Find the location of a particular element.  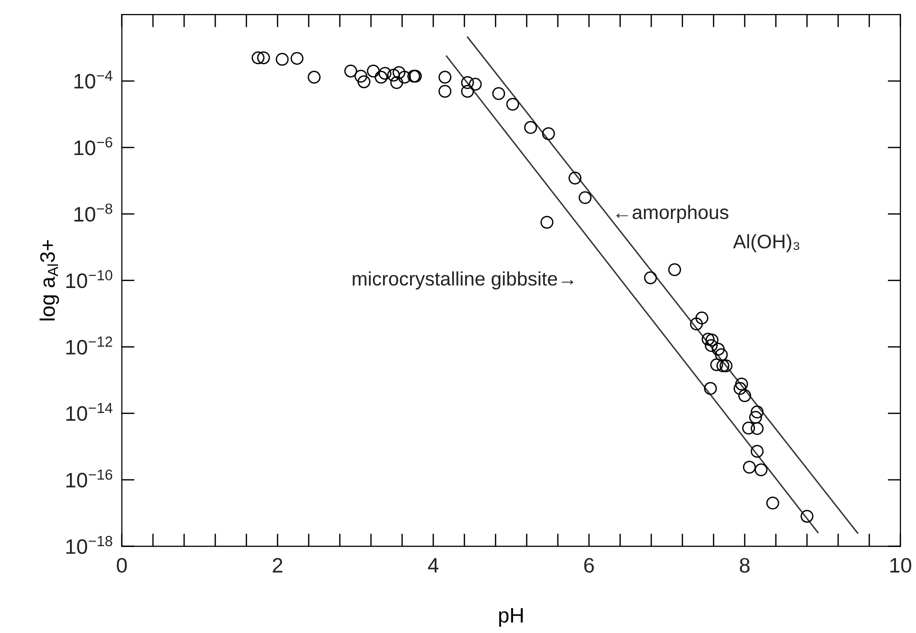

y-tick-label: 10$^{−16}$ is located at coordinates (89, 478).